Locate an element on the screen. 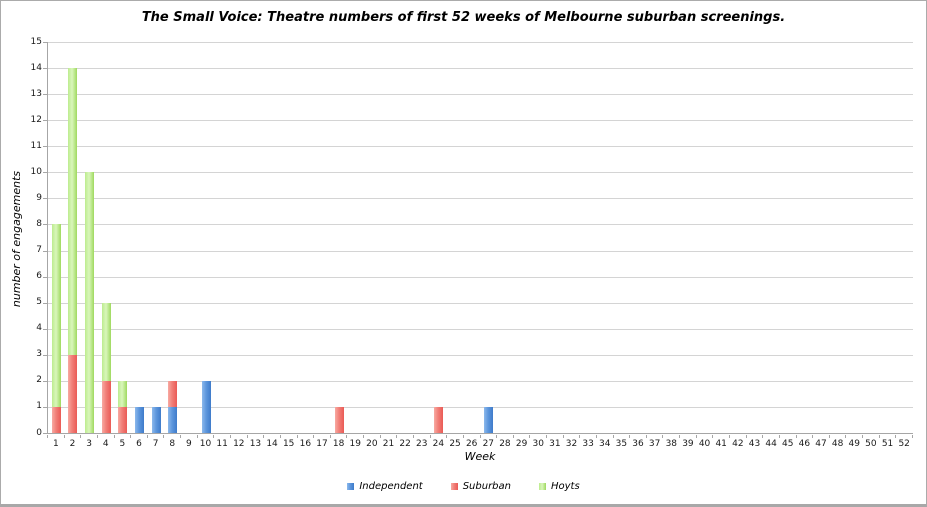  x-axis-tick-label: 19 is located at coordinates (355, 444).